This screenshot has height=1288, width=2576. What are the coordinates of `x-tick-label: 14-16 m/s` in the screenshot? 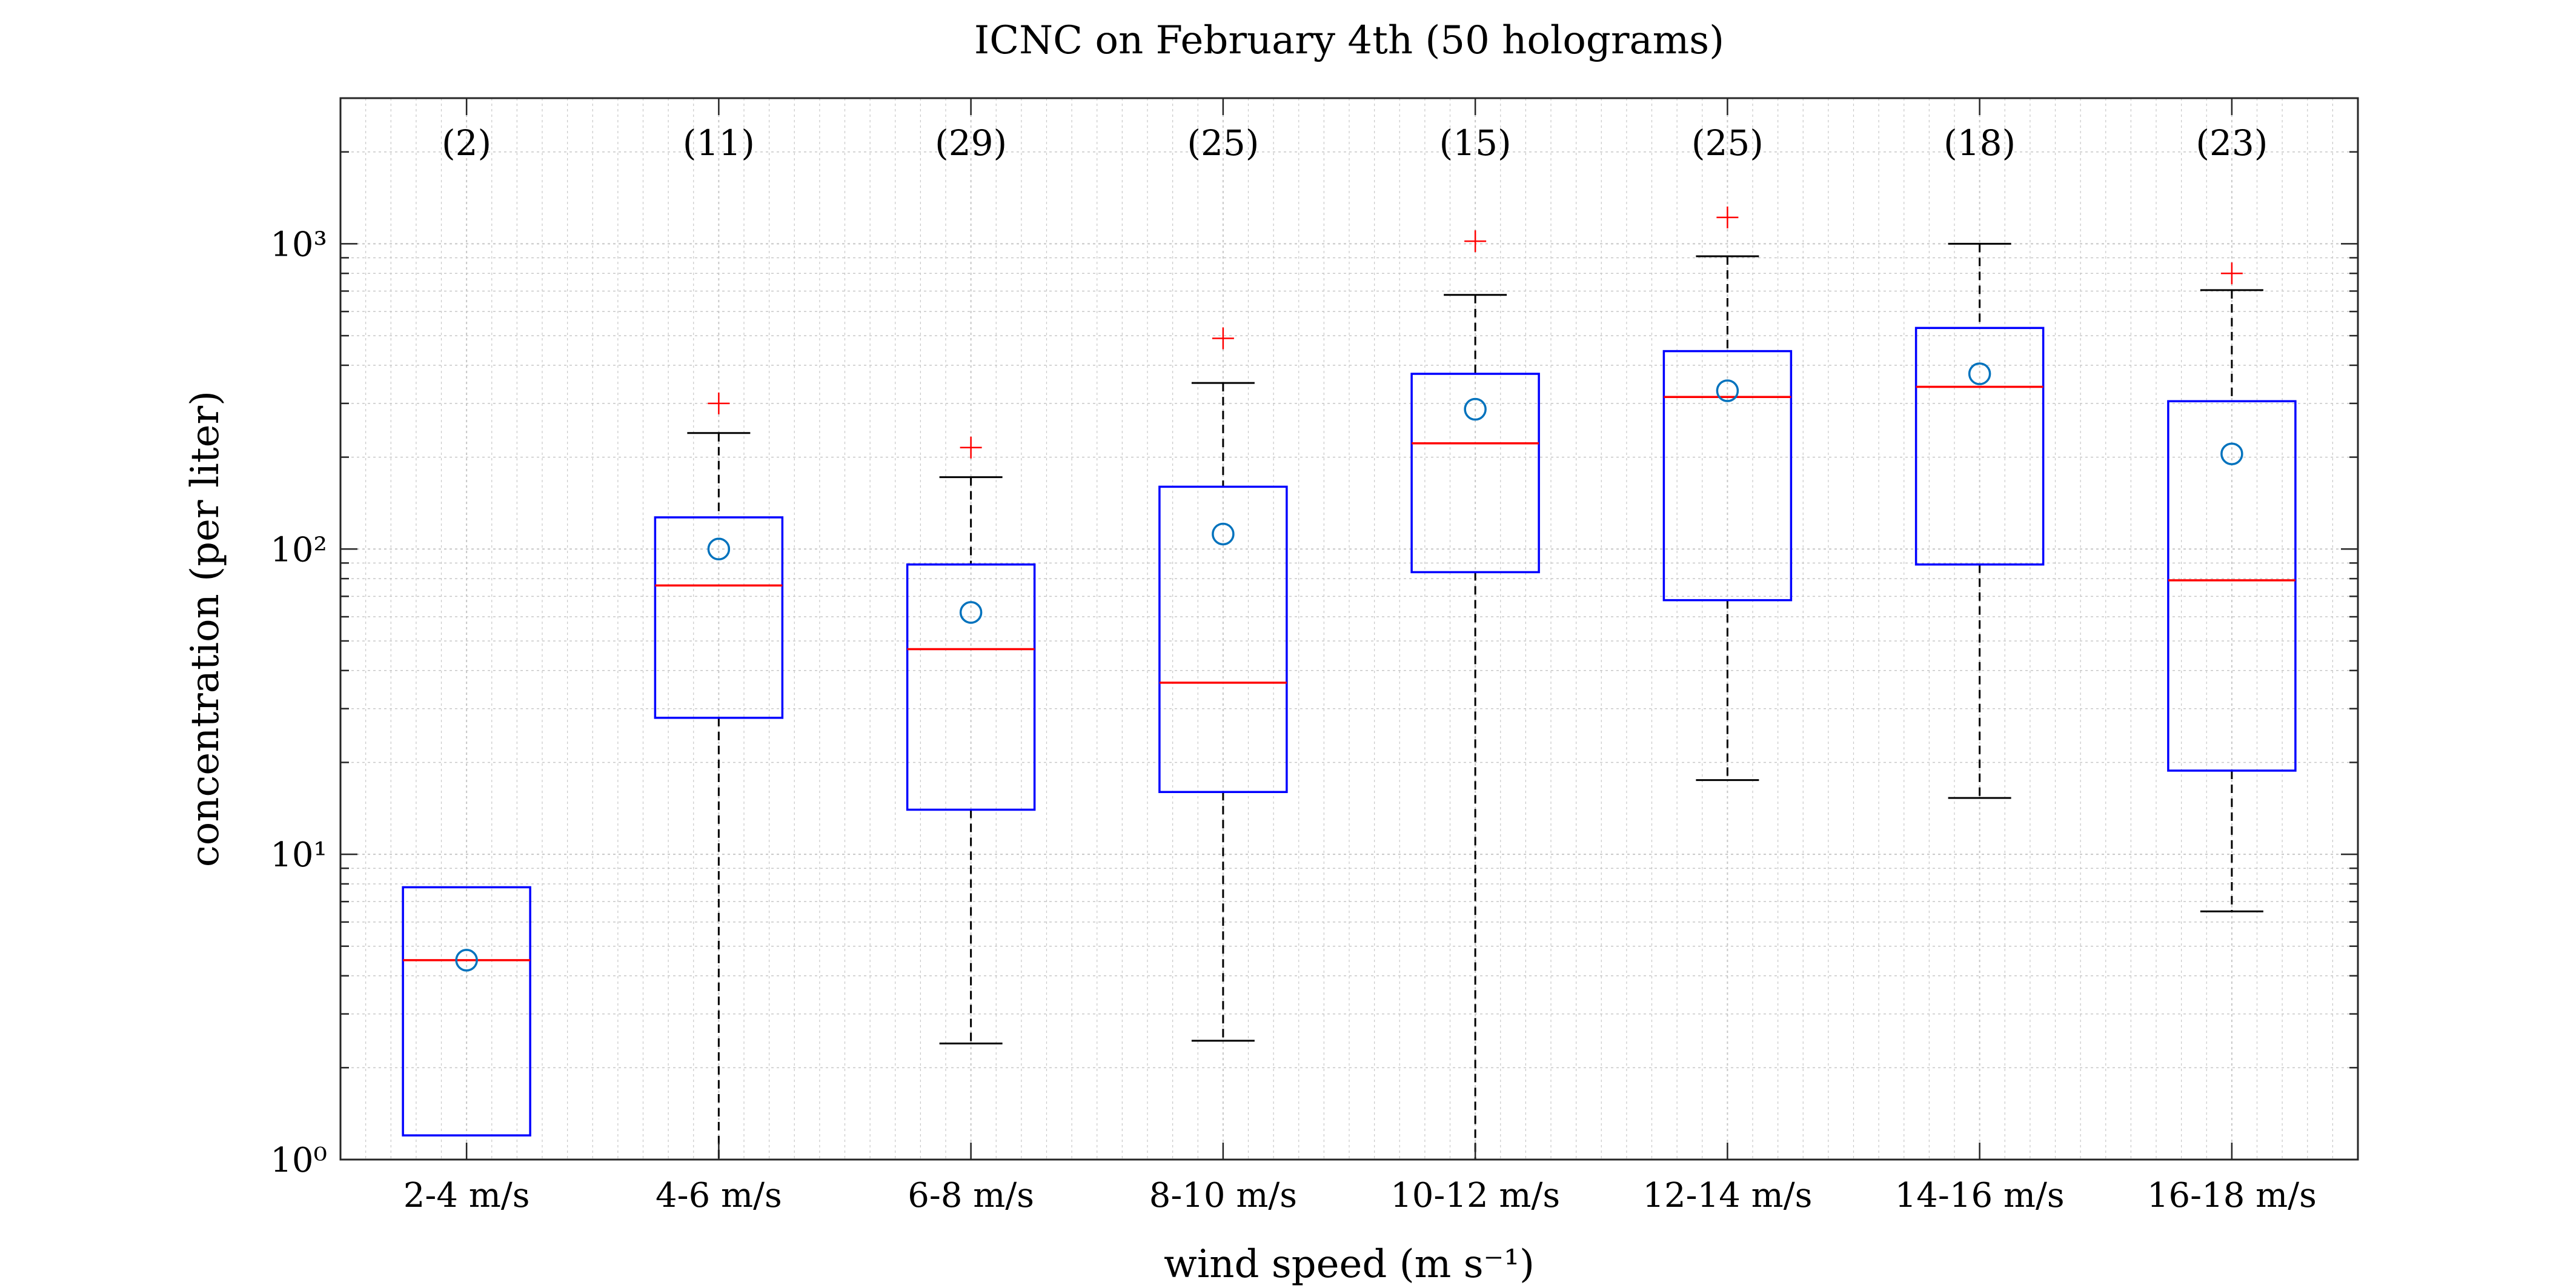 It's located at (1980, 1195).